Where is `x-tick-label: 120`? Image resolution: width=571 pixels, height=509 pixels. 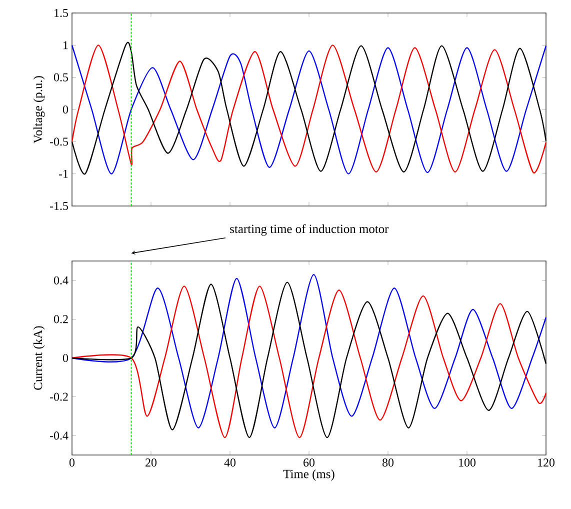
x-tick-label: 120 is located at coordinates (546, 462).